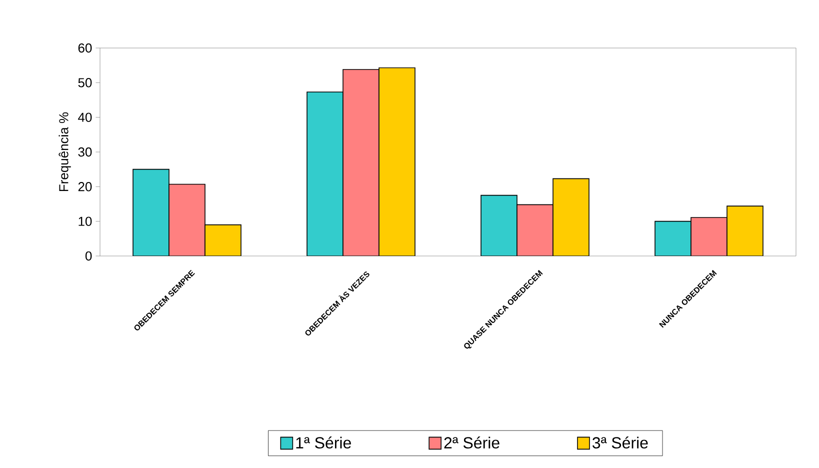 This screenshot has width=819, height=468. Describe the element at coordinates (85, 152) in the screenshot. I see `y-tick-label: 30` at that location.